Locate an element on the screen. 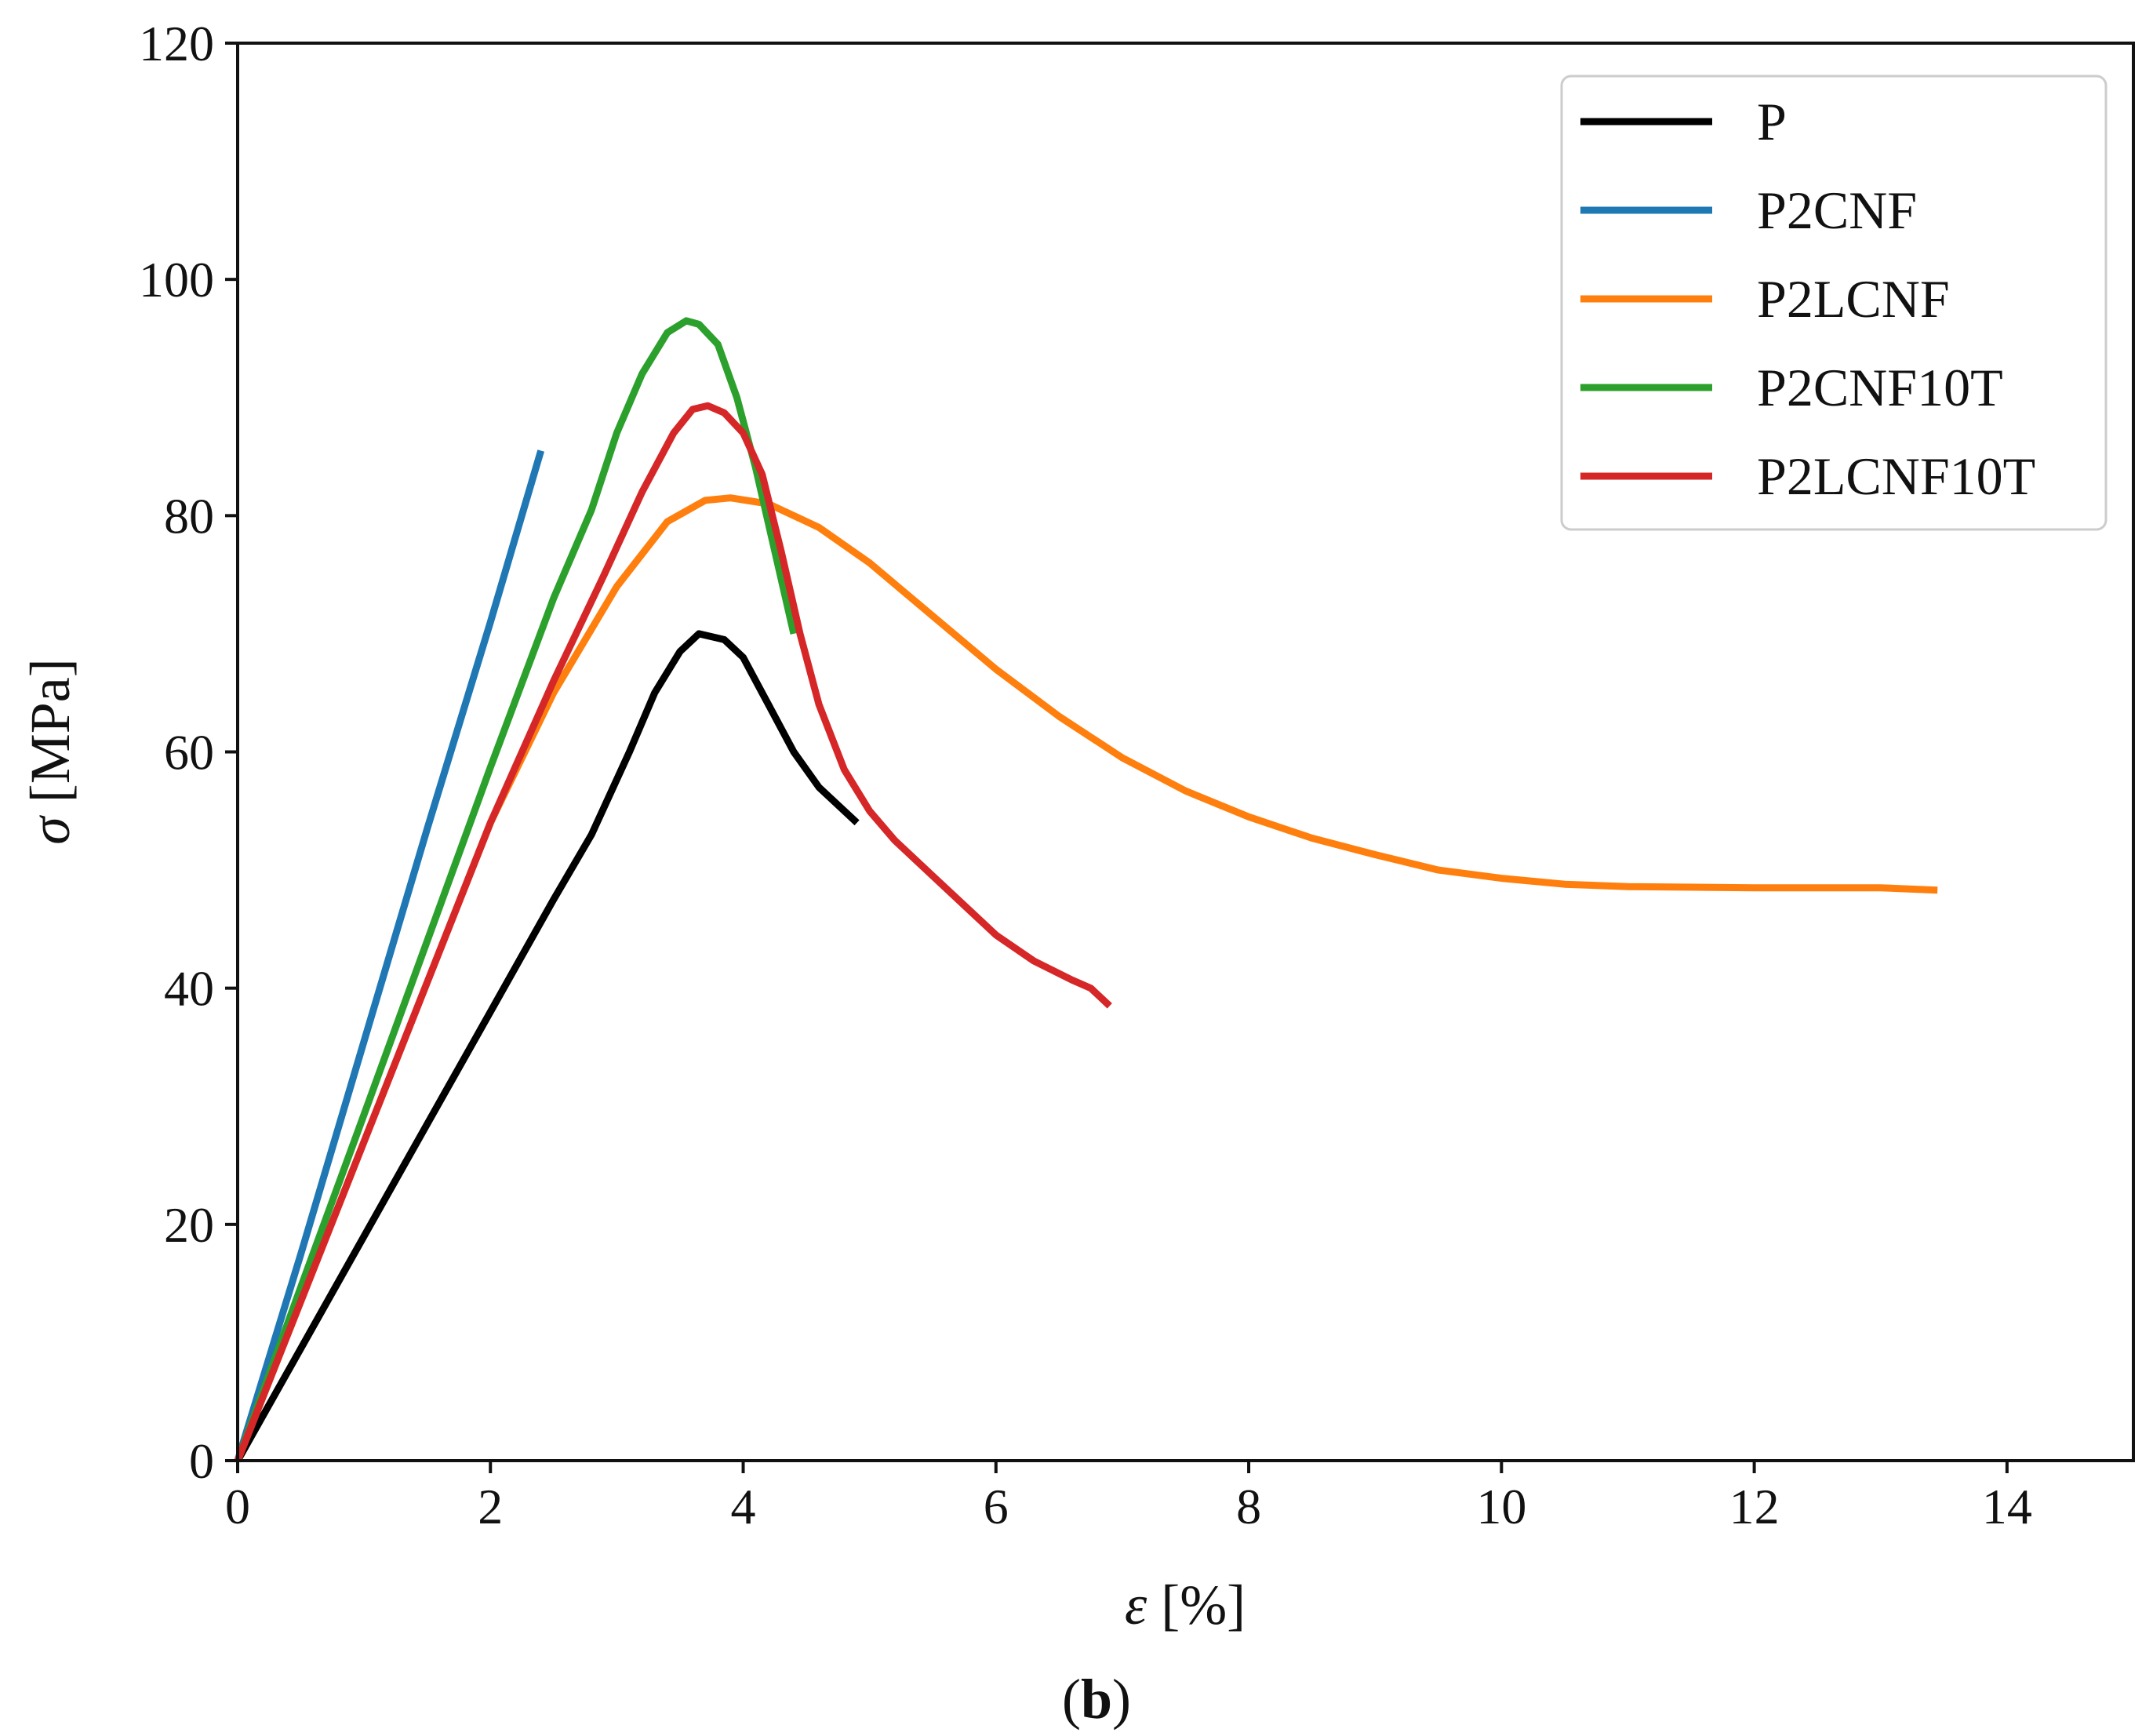 This screenshot has width=2153, height=1736. y-axis-unit: [MPa] is located at coordinates (50, 737).